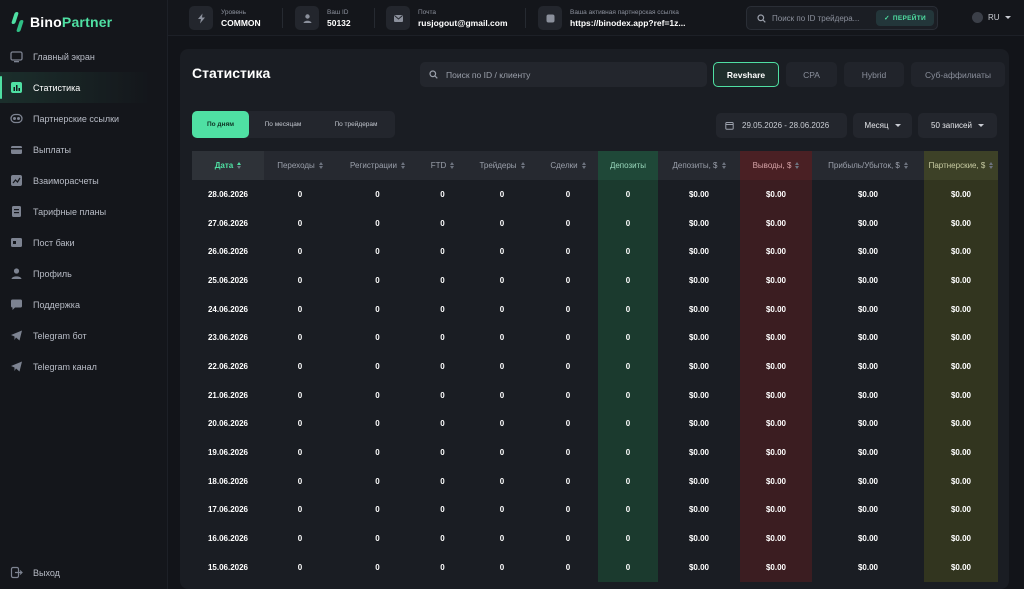 The height and width of the screenshot is (589, 1024). I want to click on sidebar-item-home: Главный экран, so click(84, 56).